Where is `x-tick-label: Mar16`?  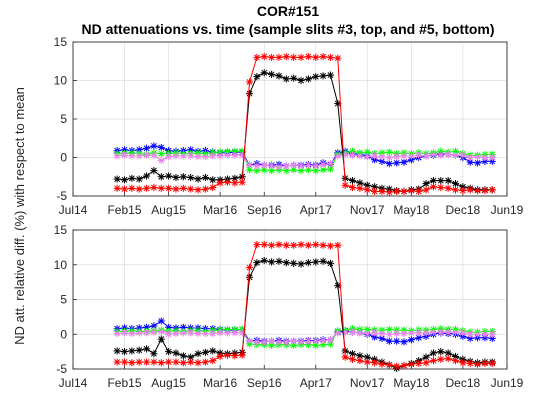
x-tick-label: Mar16 is located at coordinates (220, 383).